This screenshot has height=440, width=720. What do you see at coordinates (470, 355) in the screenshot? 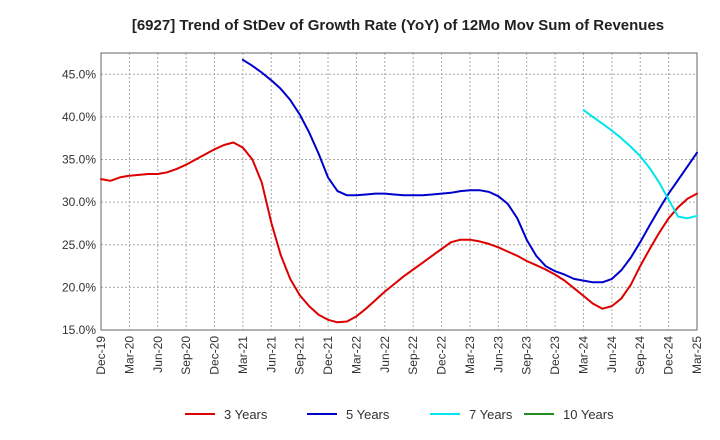
I see `x-tick-label: Mar-23` at bounding box center [470, 355].